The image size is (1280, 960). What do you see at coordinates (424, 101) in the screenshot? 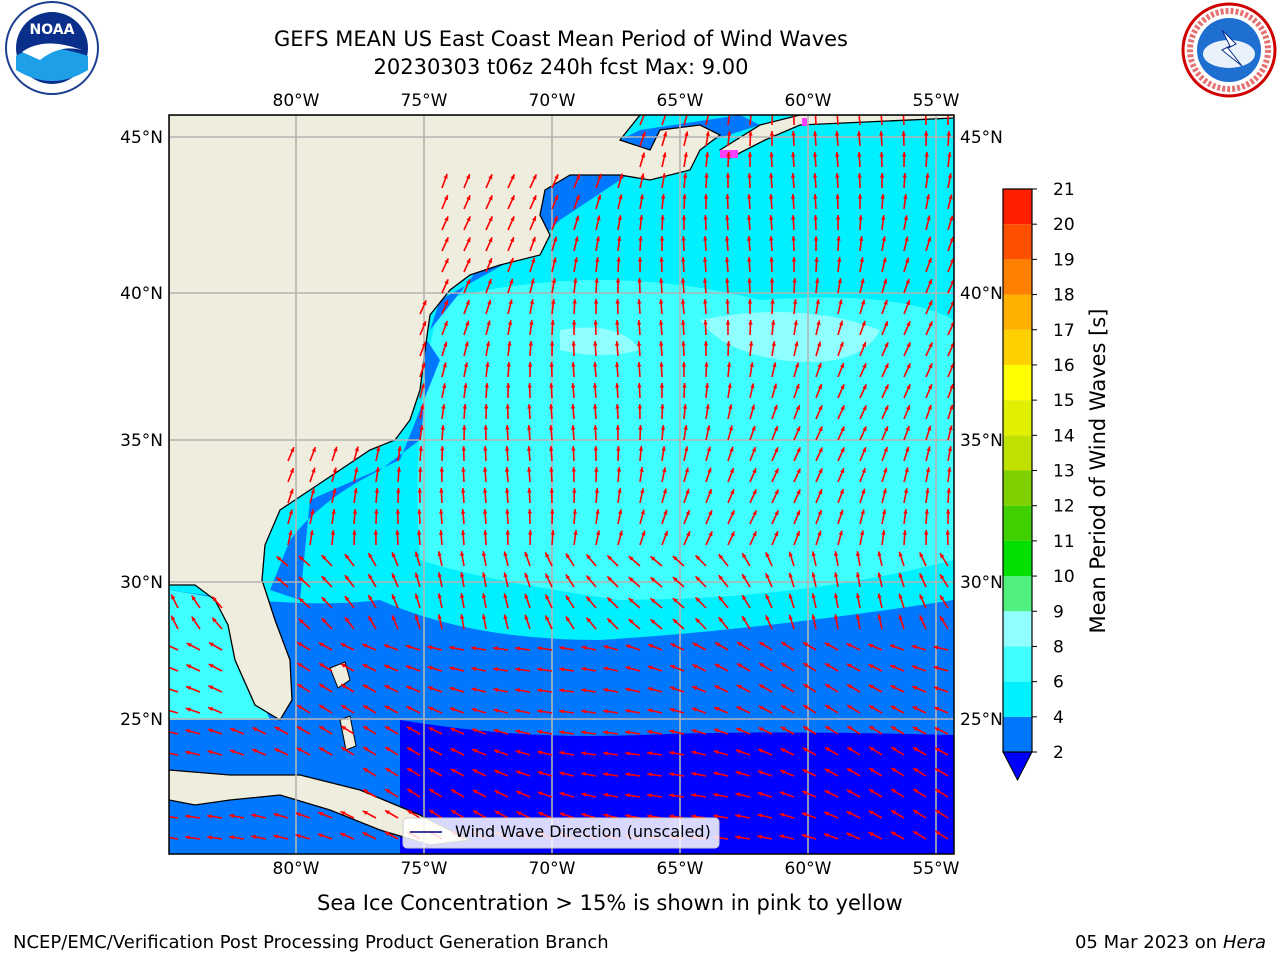
I see `lon-tick-top: 75°W` at bounding box center [424, 101].